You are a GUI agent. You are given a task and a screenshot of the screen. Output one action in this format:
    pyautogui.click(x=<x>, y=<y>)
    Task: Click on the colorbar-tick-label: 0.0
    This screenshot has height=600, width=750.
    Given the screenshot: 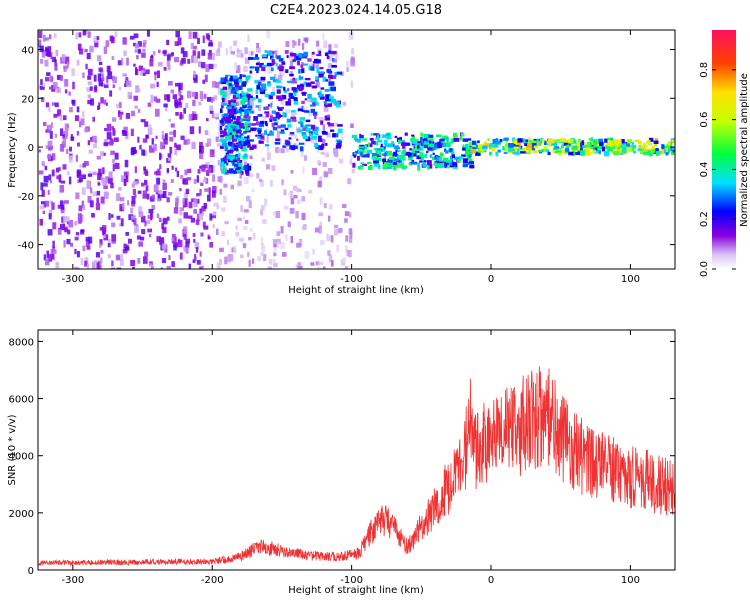 What is the action you would take?
    pyautogui.click(x=704, y=269)
    